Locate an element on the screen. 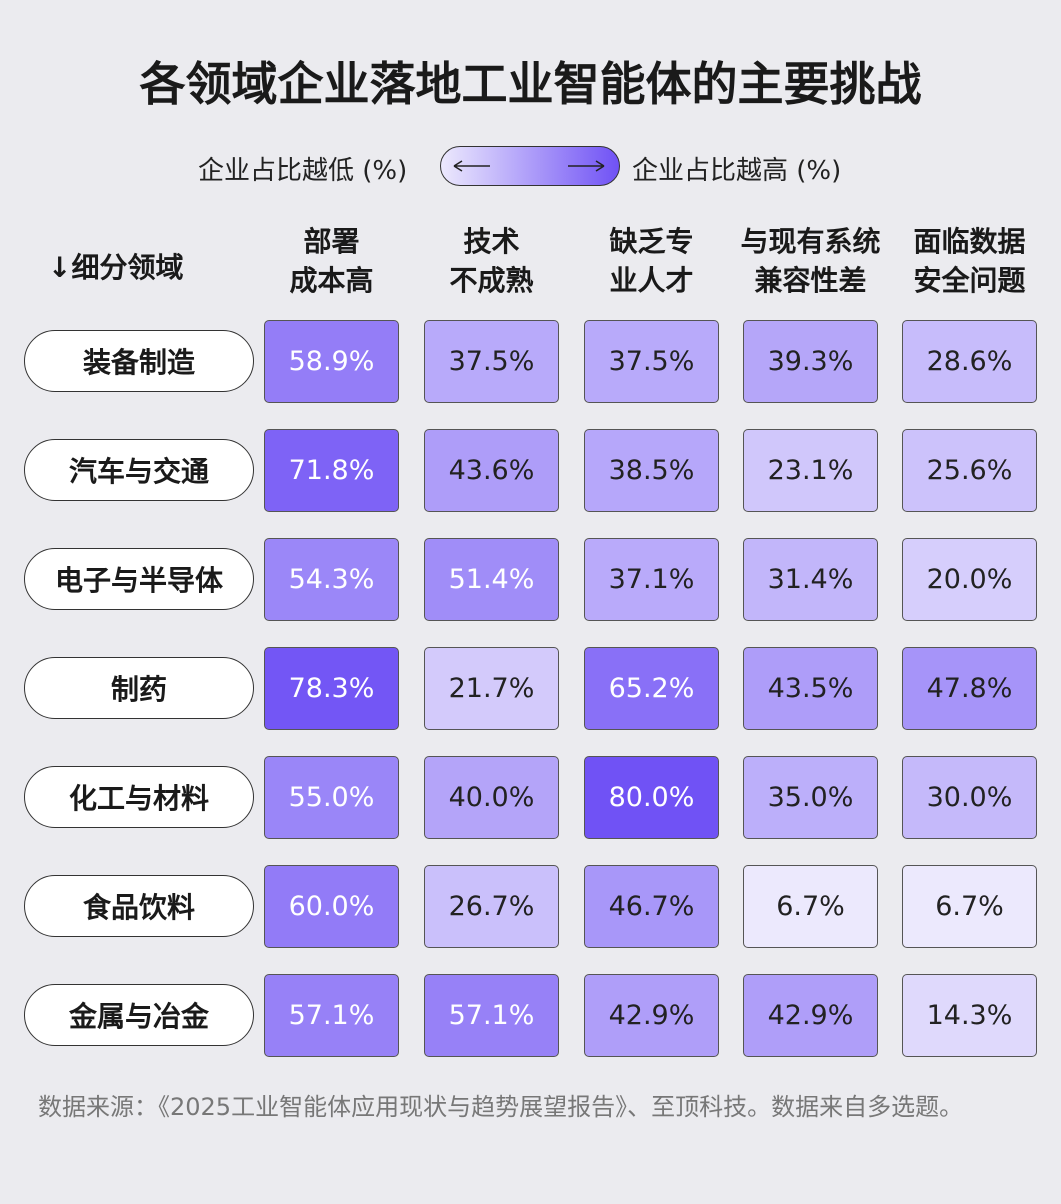 Image resolution: width=1061 pixels, height=1204 pixels. heat-cell: 78.3% is located at coordinates (331, 688).